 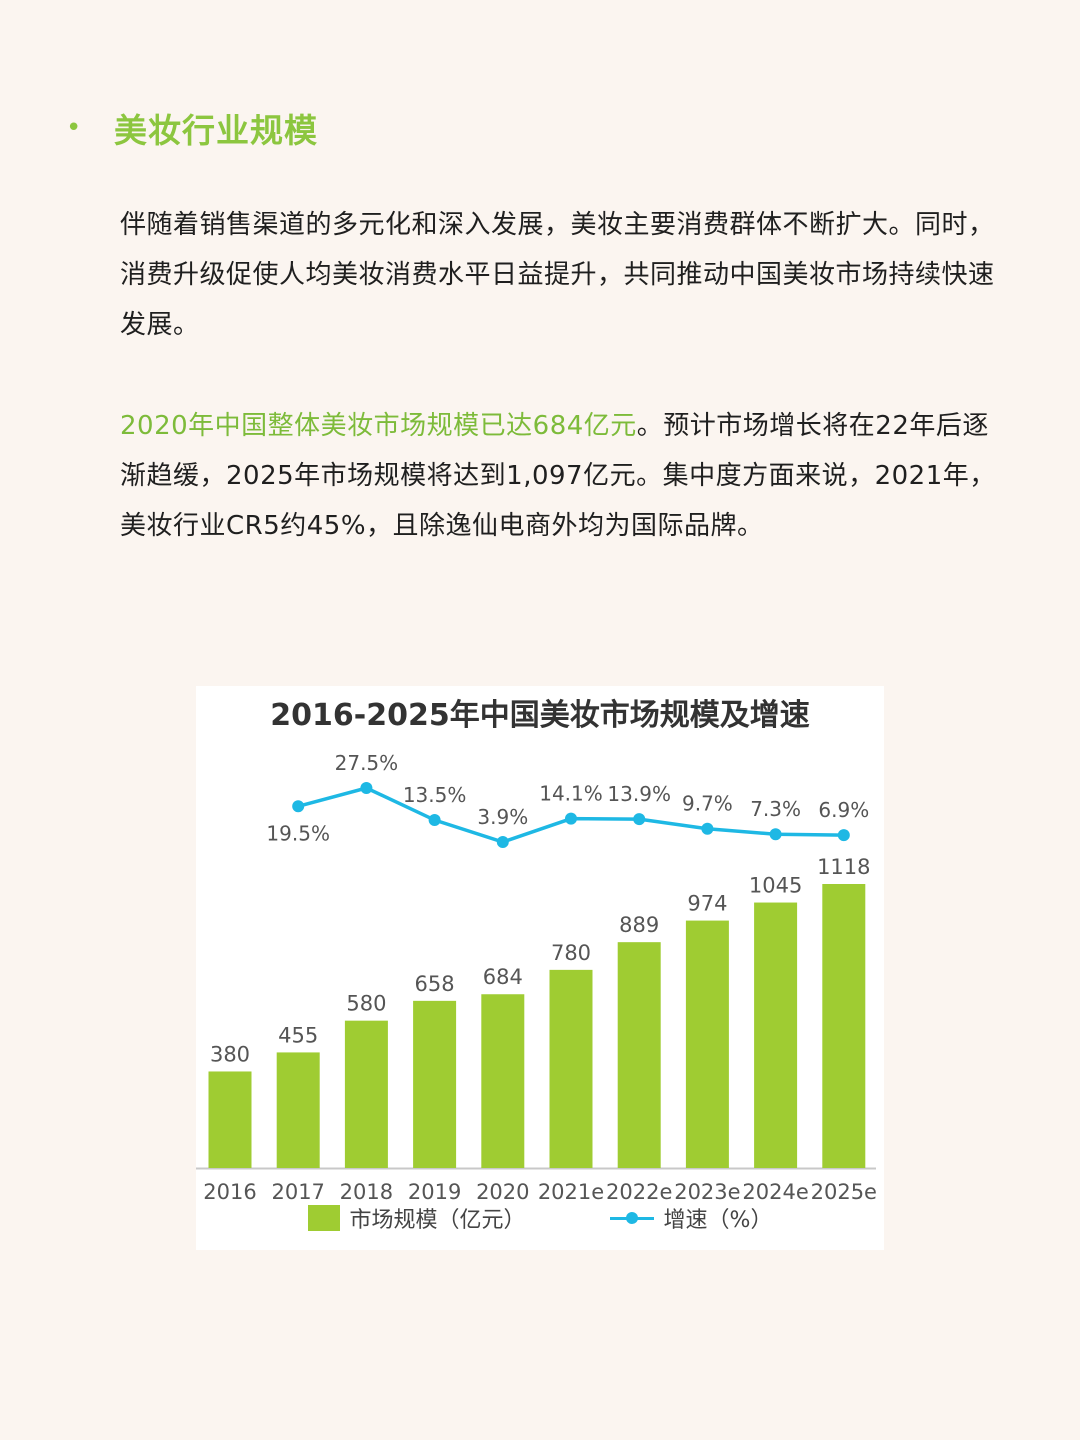 I want to click on growth-label: 27.5%, so click(x=367, y=763).